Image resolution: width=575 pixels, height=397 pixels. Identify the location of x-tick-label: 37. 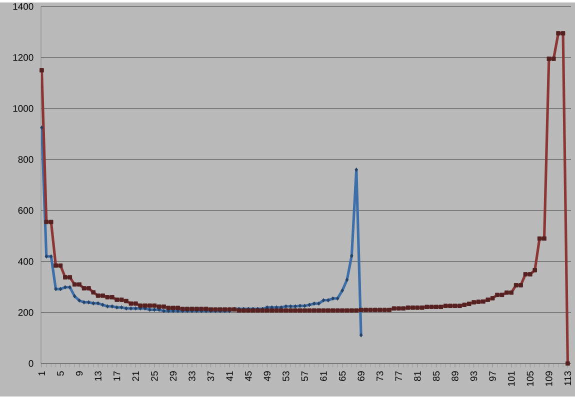
(210, 377).